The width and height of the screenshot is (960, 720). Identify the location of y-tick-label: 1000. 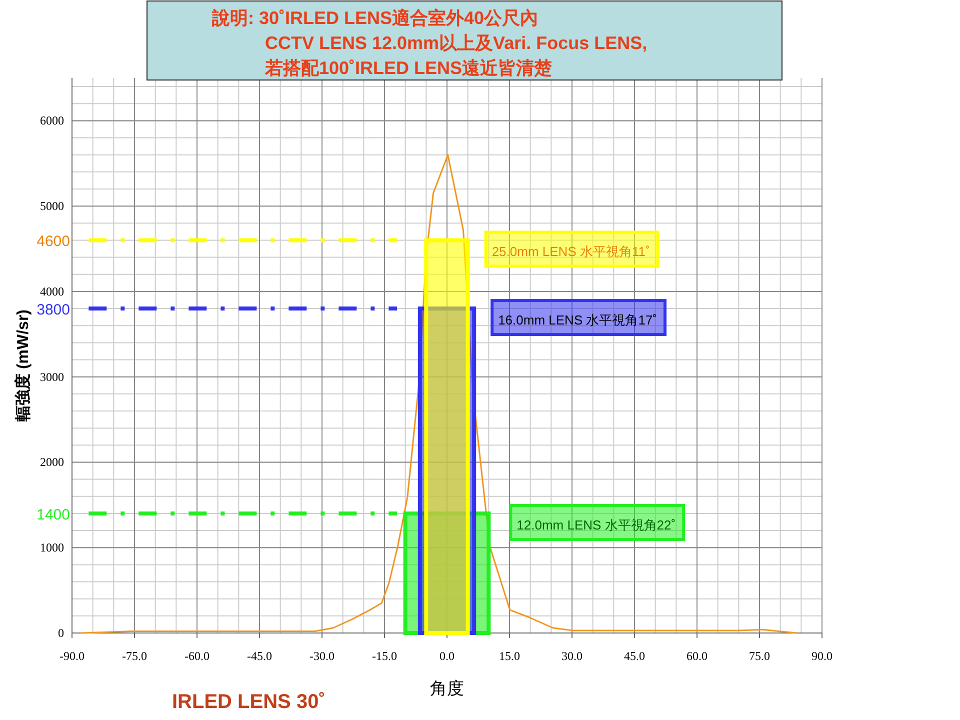
(52, 547).